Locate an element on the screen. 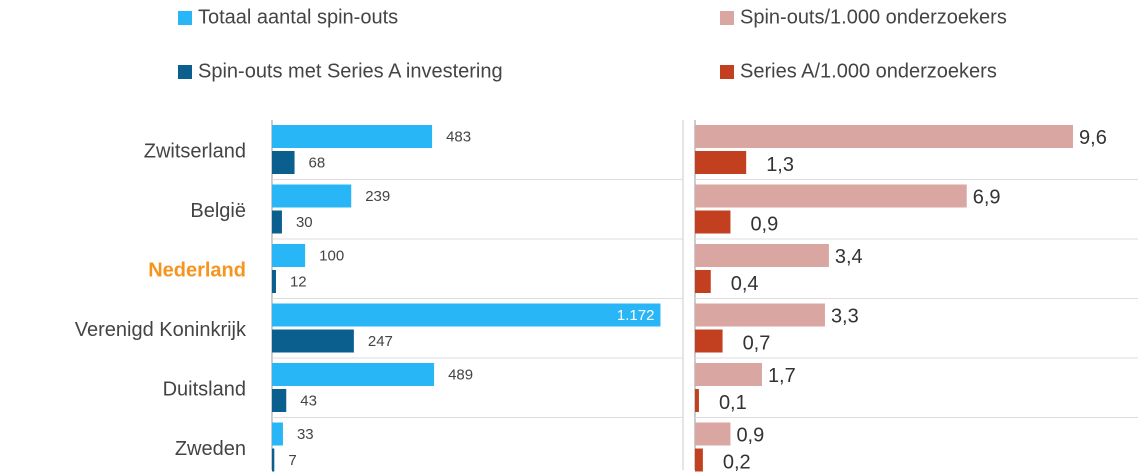  value-label: 0,4 is located at coordinates (745, 284).